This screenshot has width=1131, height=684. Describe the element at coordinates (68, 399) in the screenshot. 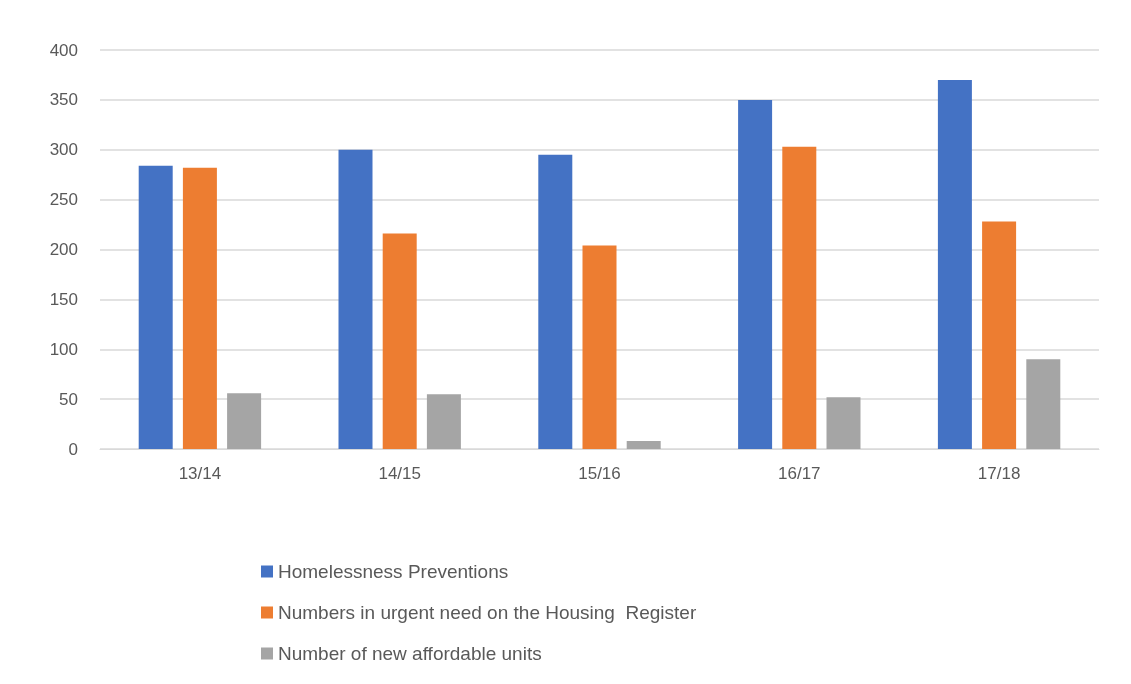

I see `y-tick-label: 50` at that location.